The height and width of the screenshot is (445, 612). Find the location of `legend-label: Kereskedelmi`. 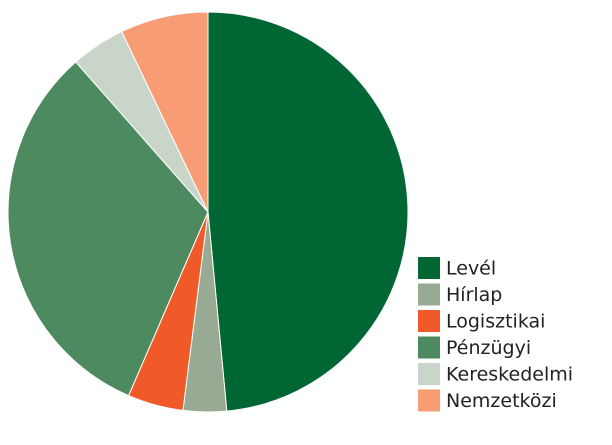

legend-label: Kereskedelmi is located at coordinates (509, 375).